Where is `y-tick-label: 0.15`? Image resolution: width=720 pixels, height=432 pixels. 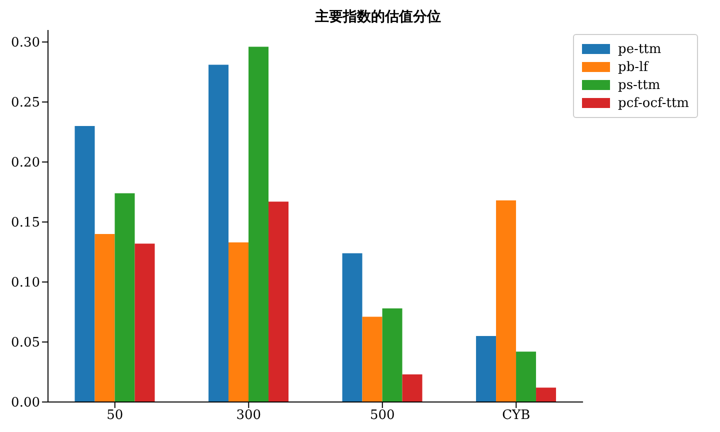
y-tick-label: 0.15 is located at coordinates (25, 223).